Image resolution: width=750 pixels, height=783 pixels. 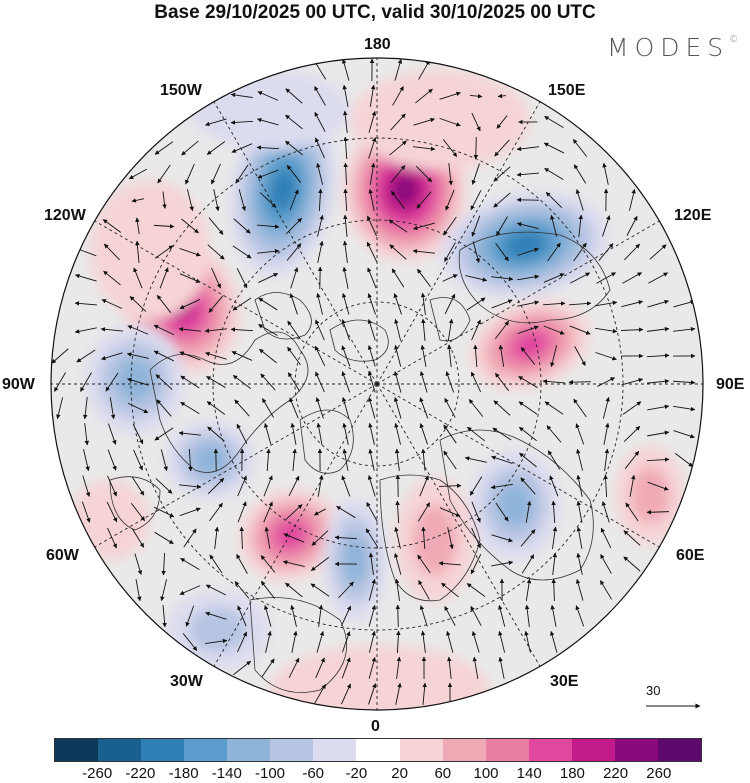 I want to click on lon-label-150w: 150W, so click(x=181, y=90).